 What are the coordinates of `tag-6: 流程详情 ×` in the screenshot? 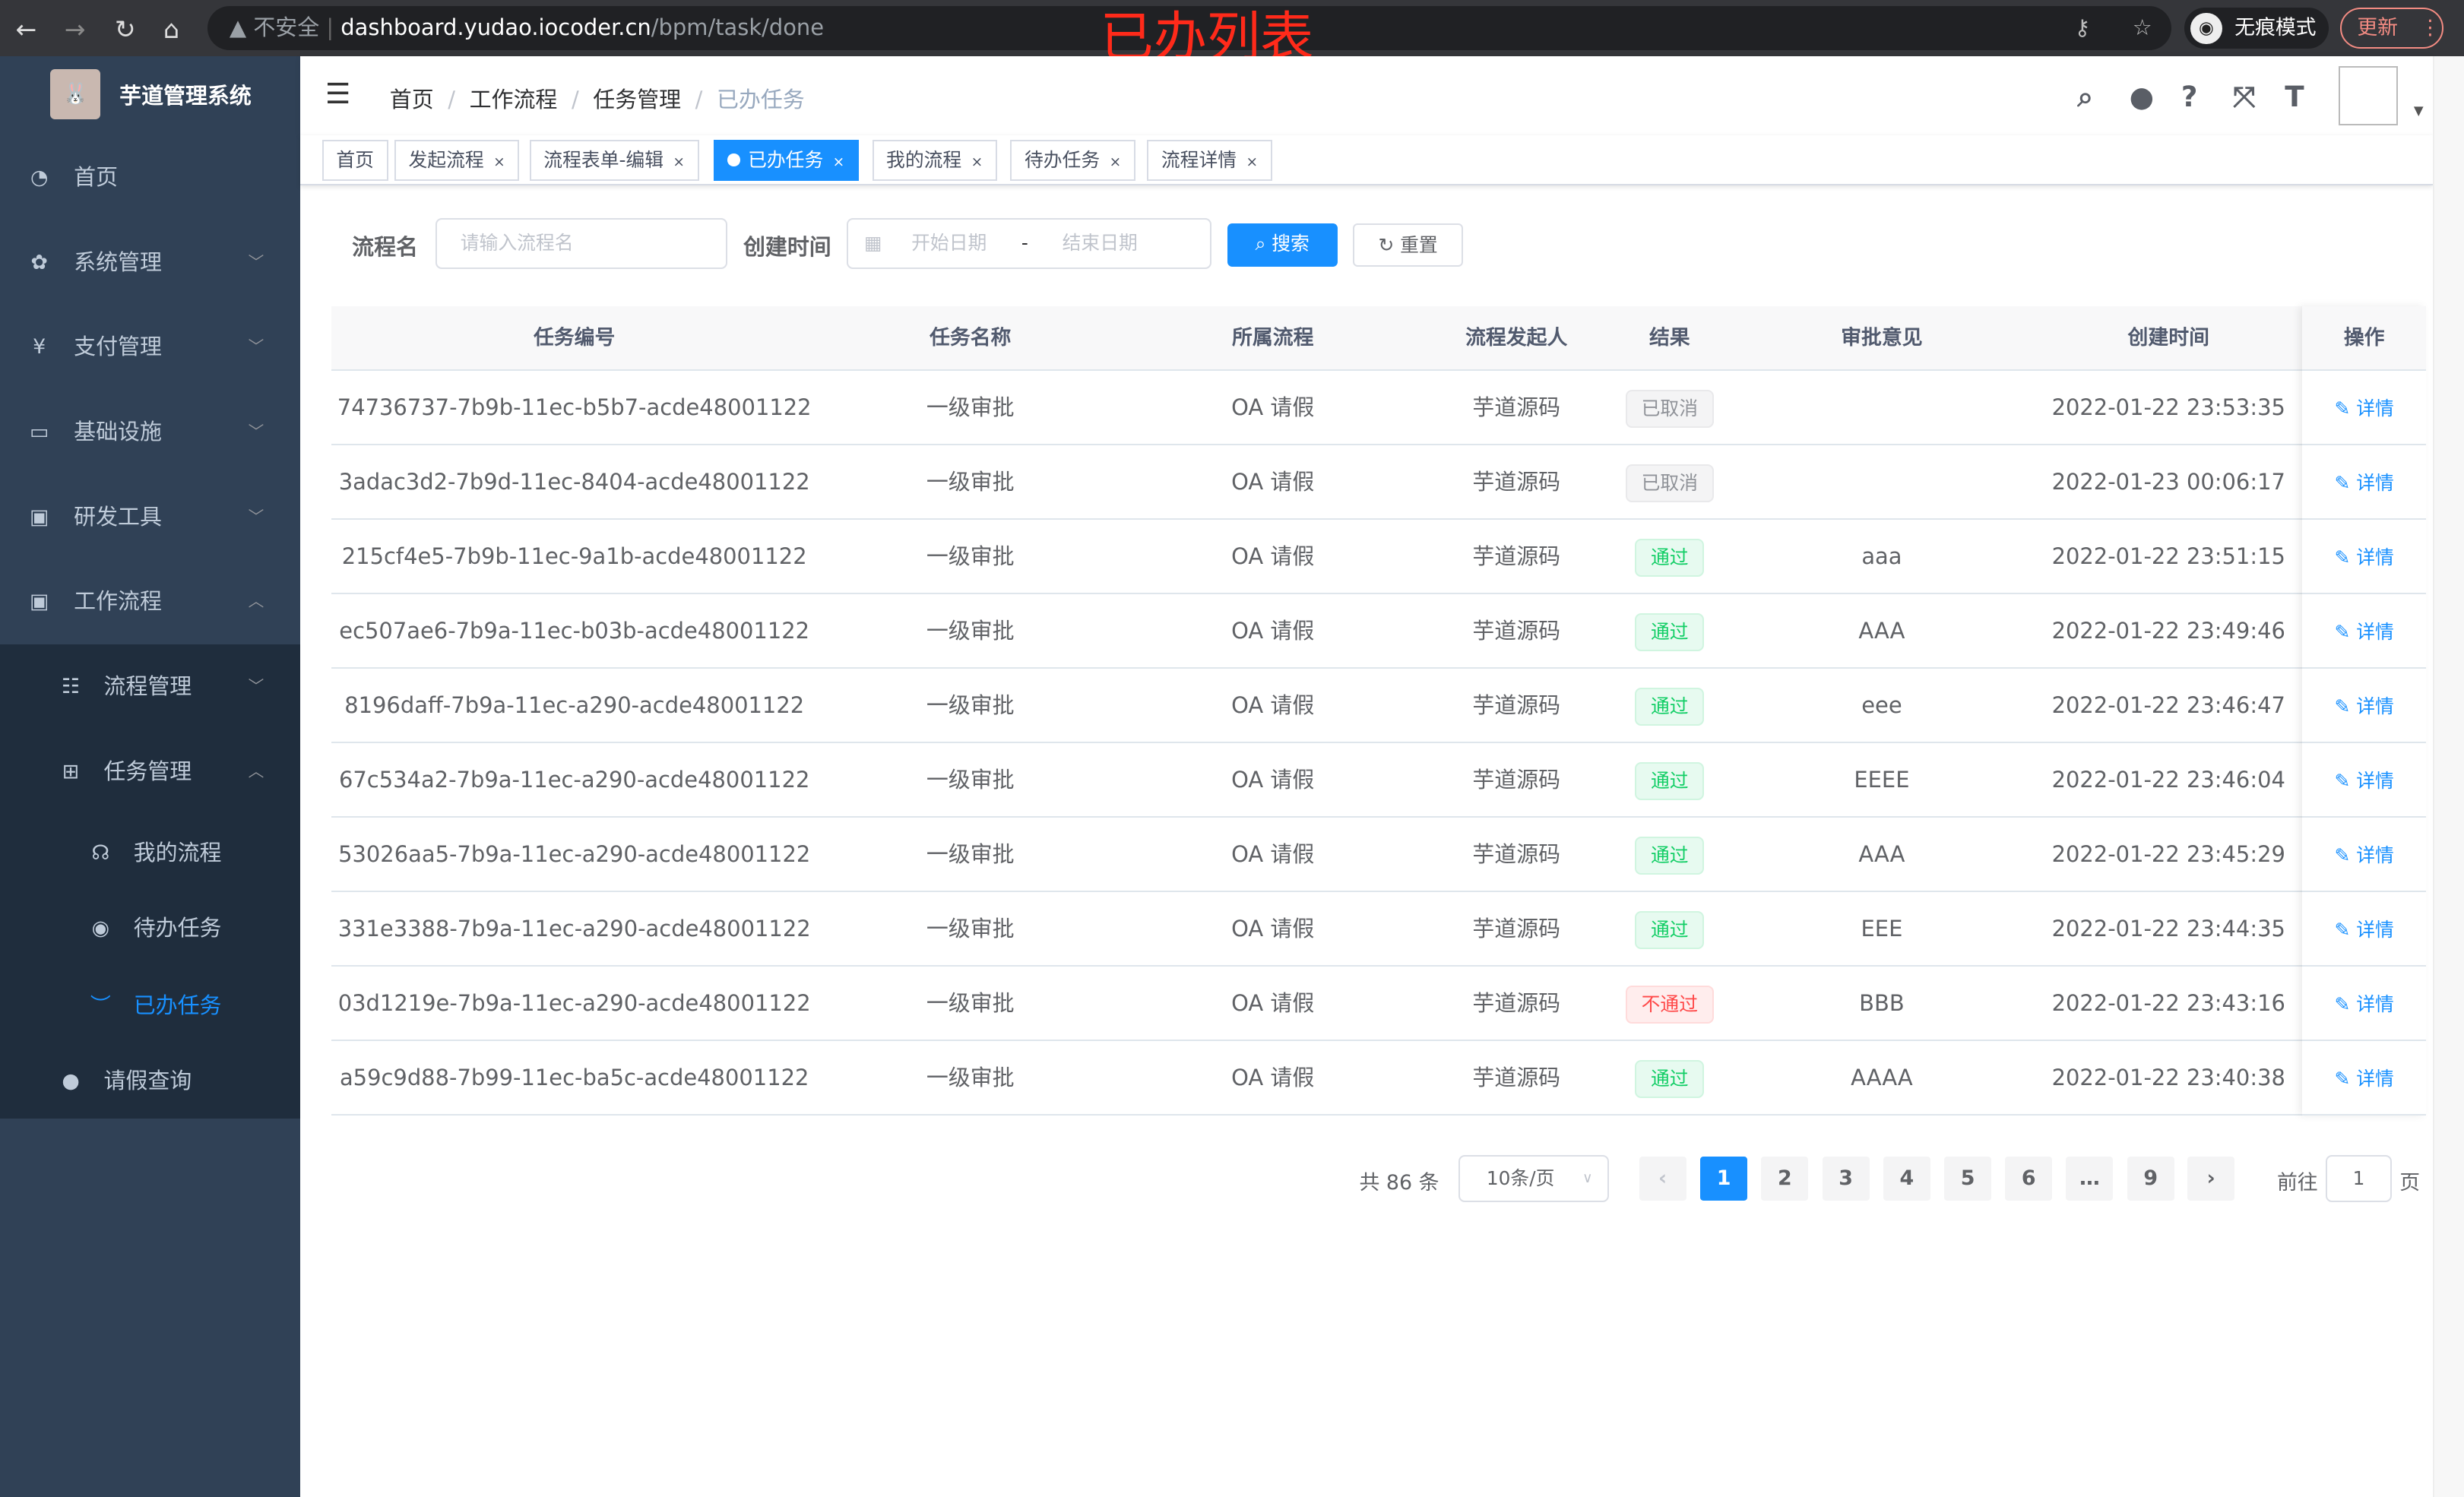 It's located at (1209, 160).